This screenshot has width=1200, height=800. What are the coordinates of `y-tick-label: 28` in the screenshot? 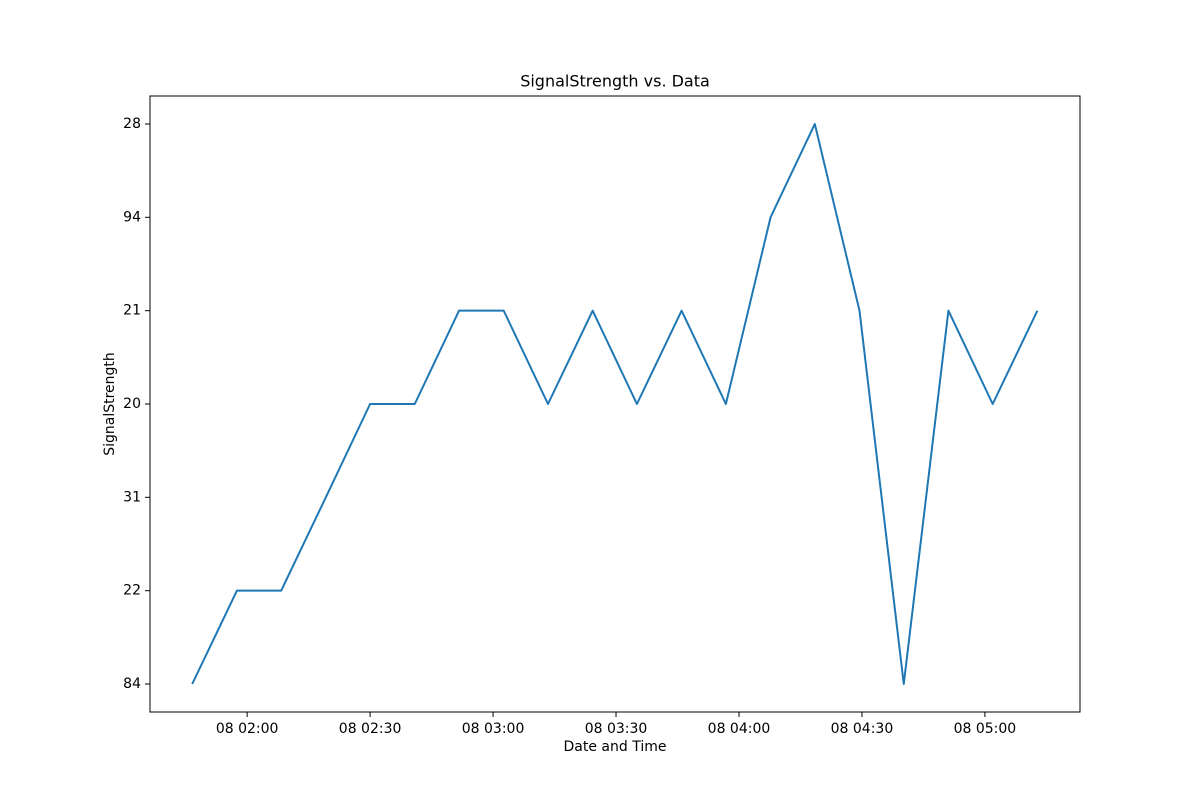 It's located at (132, 124).